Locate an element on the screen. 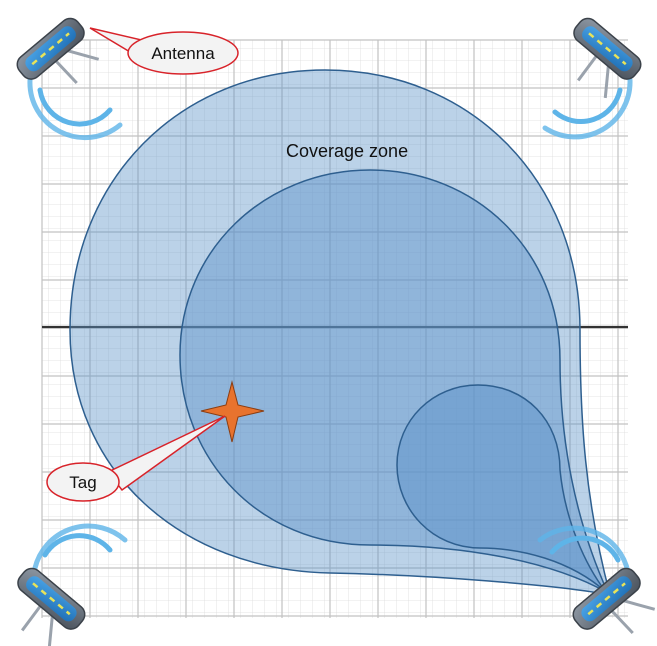  antenna-top-left is located at coordinates (67, 76).